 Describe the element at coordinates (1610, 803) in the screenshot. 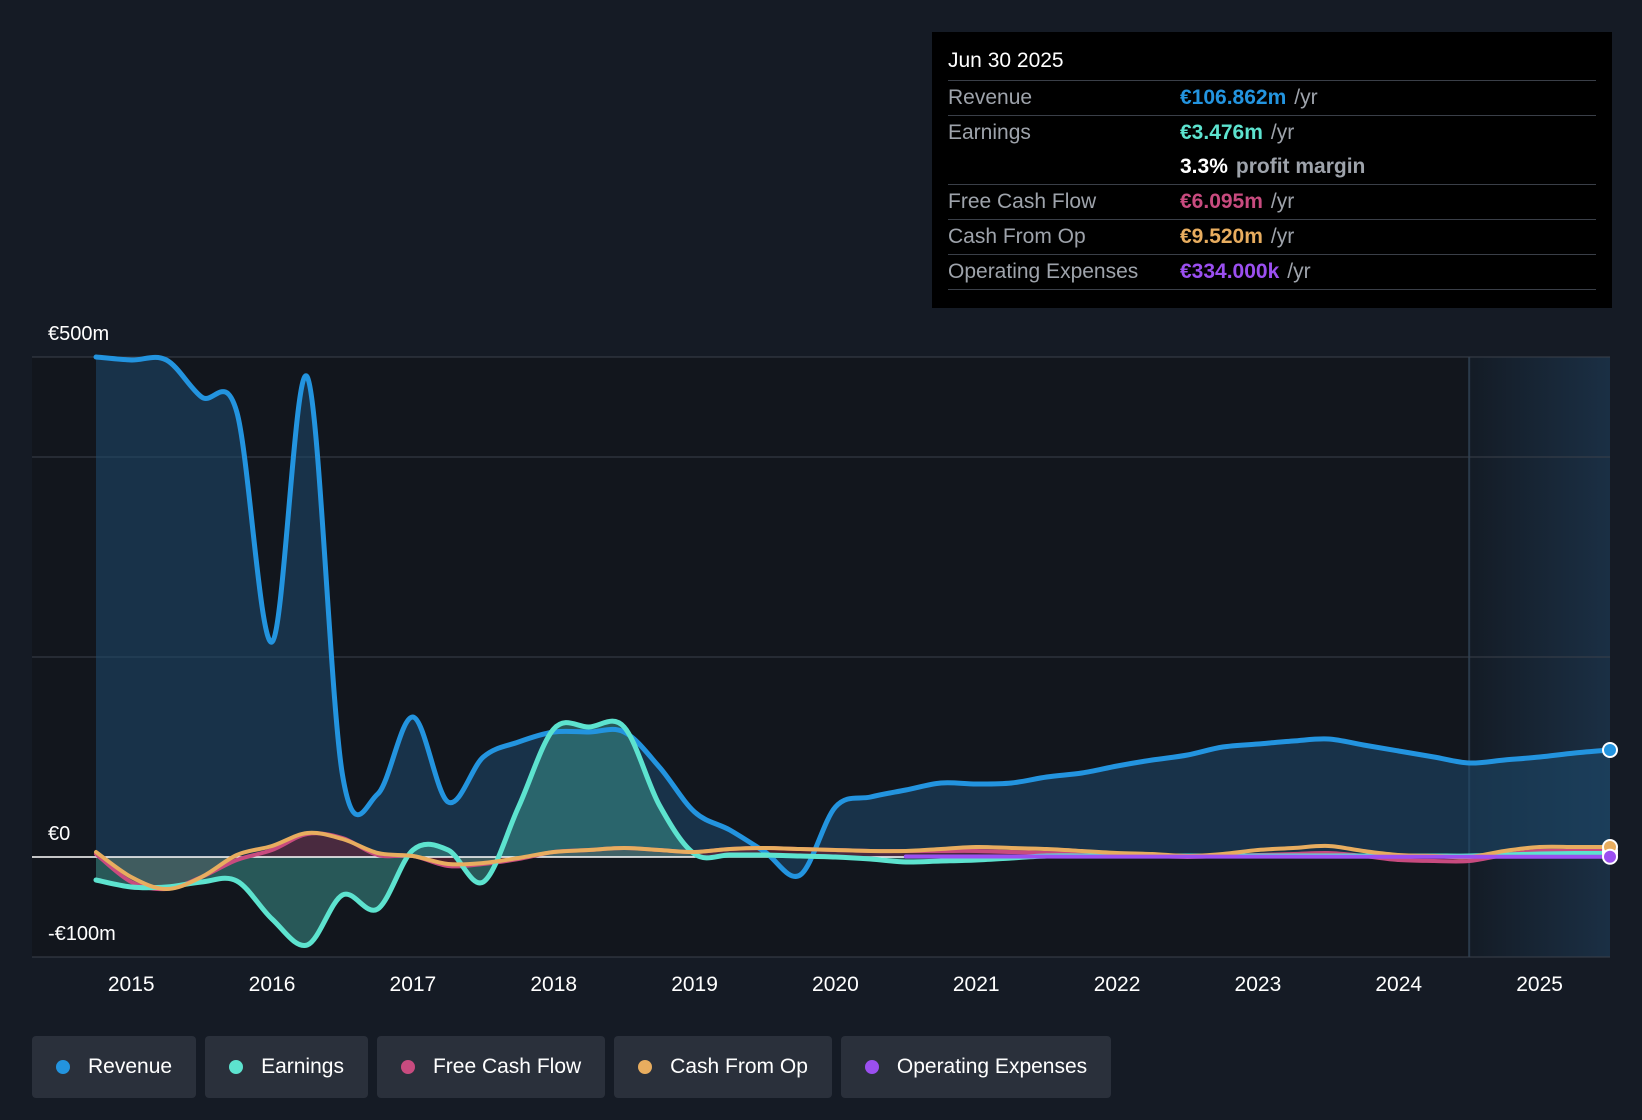

I see `end-markers` at that location.